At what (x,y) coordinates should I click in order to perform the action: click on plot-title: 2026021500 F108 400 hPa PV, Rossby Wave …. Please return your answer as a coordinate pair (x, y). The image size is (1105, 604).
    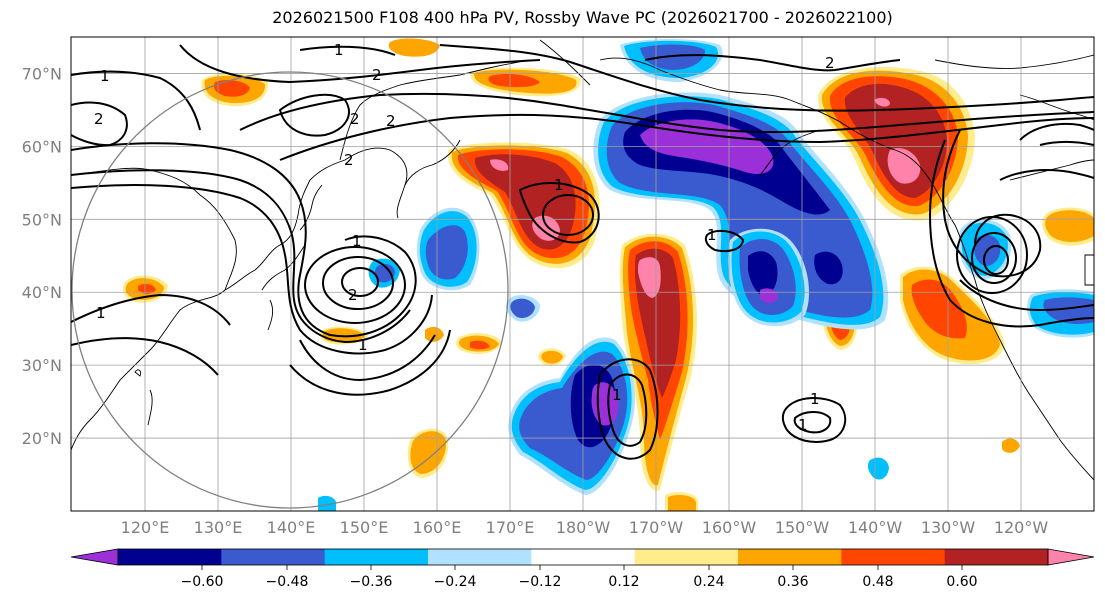
    Looking at the image, I should click on (582, 17).